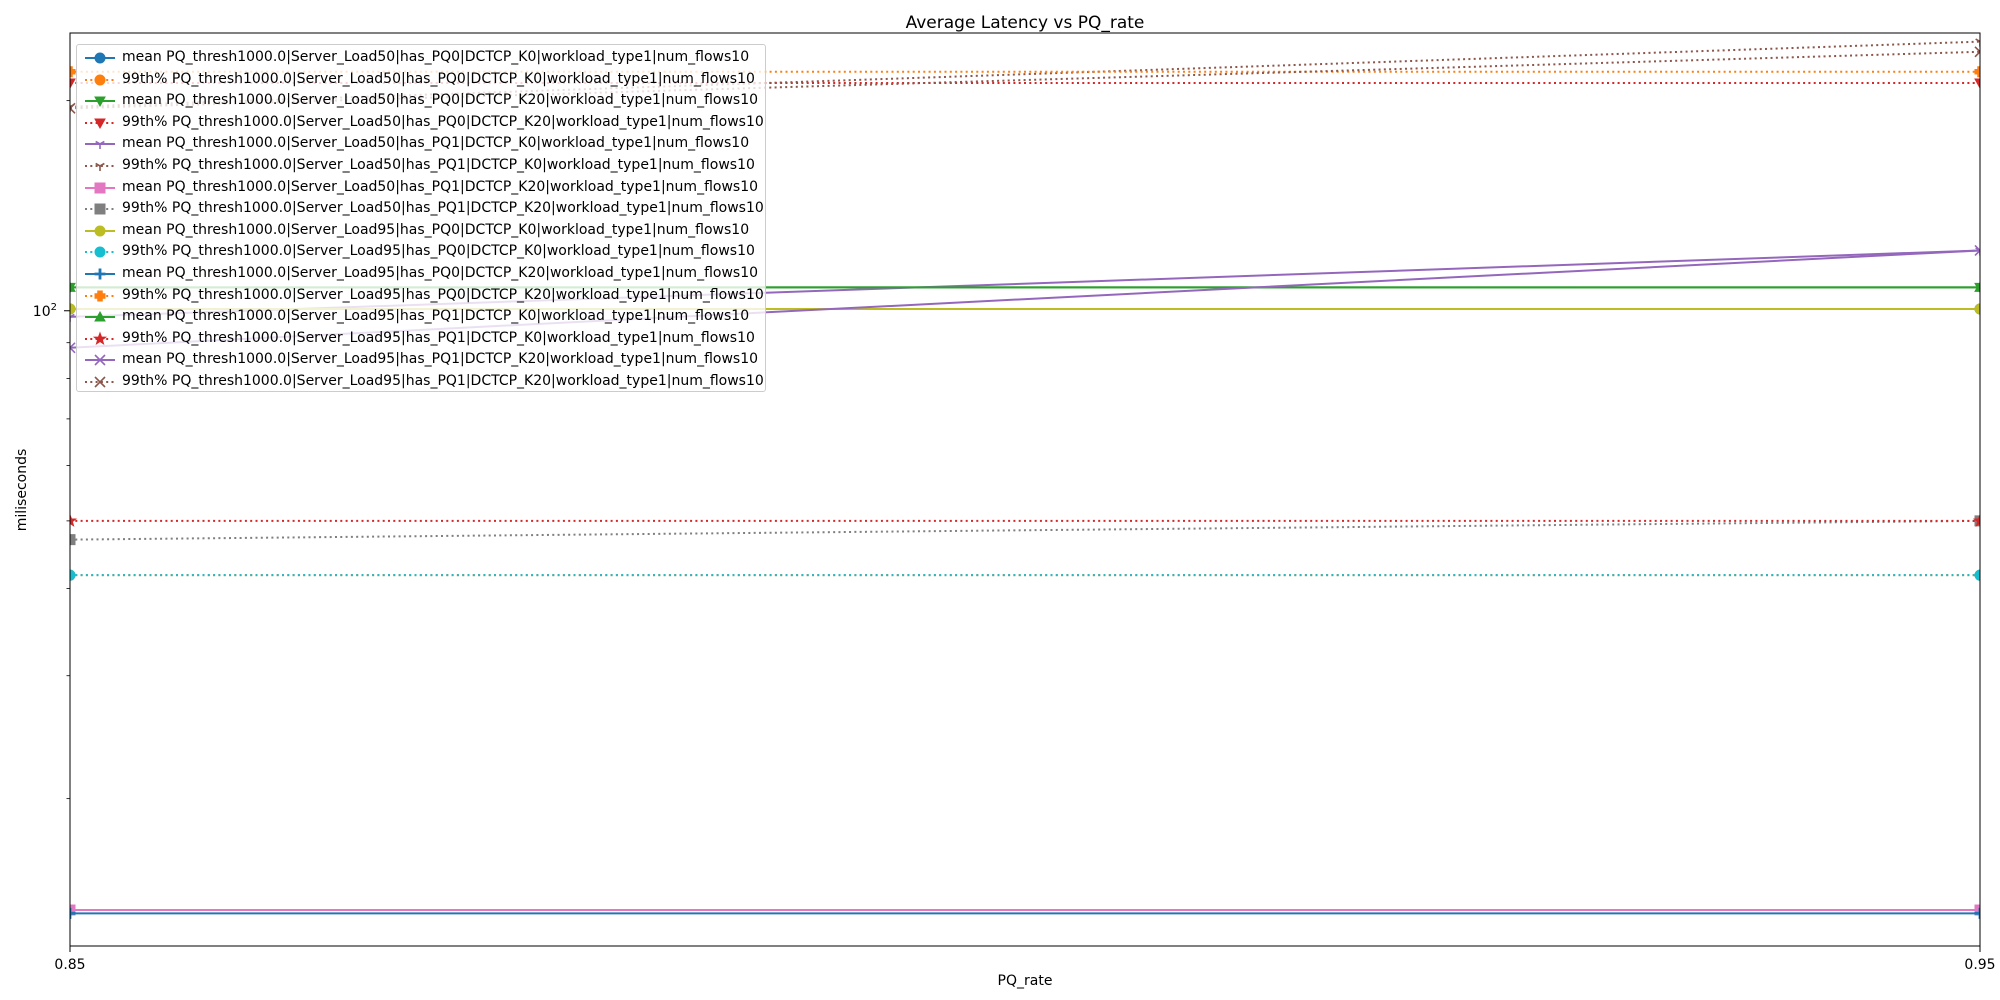 The width and height of the screenshot is (2000, 1000). I want to click on x-tick-label: 0.95, so click(1979, 965).